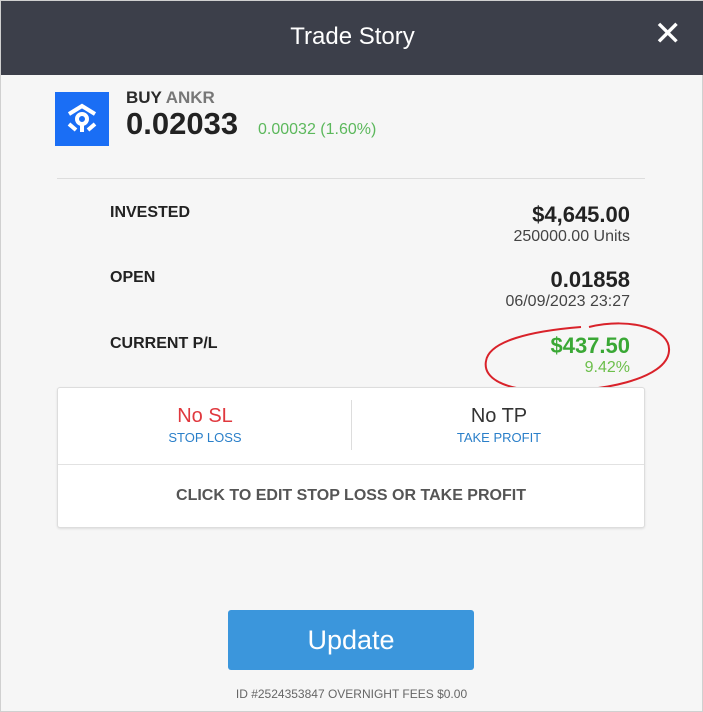 Image resolution: width=703 pixels, height=712 pixels. I want to click on invested-label: INVESTED, so click(150, 212).